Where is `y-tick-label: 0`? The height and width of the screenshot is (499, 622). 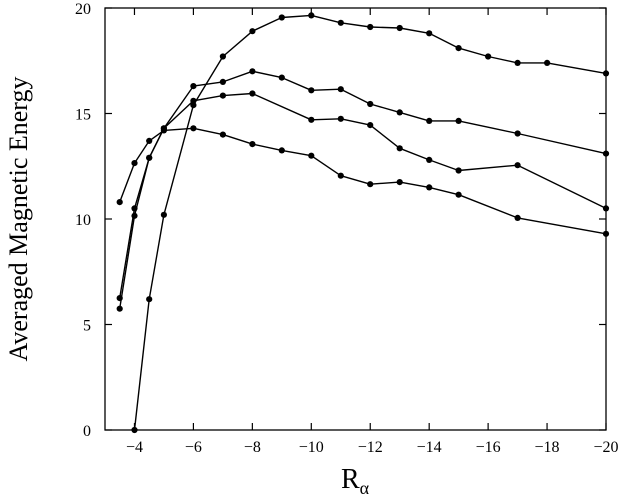
y-tick-label: 0 is located at coordinates (87, 431).